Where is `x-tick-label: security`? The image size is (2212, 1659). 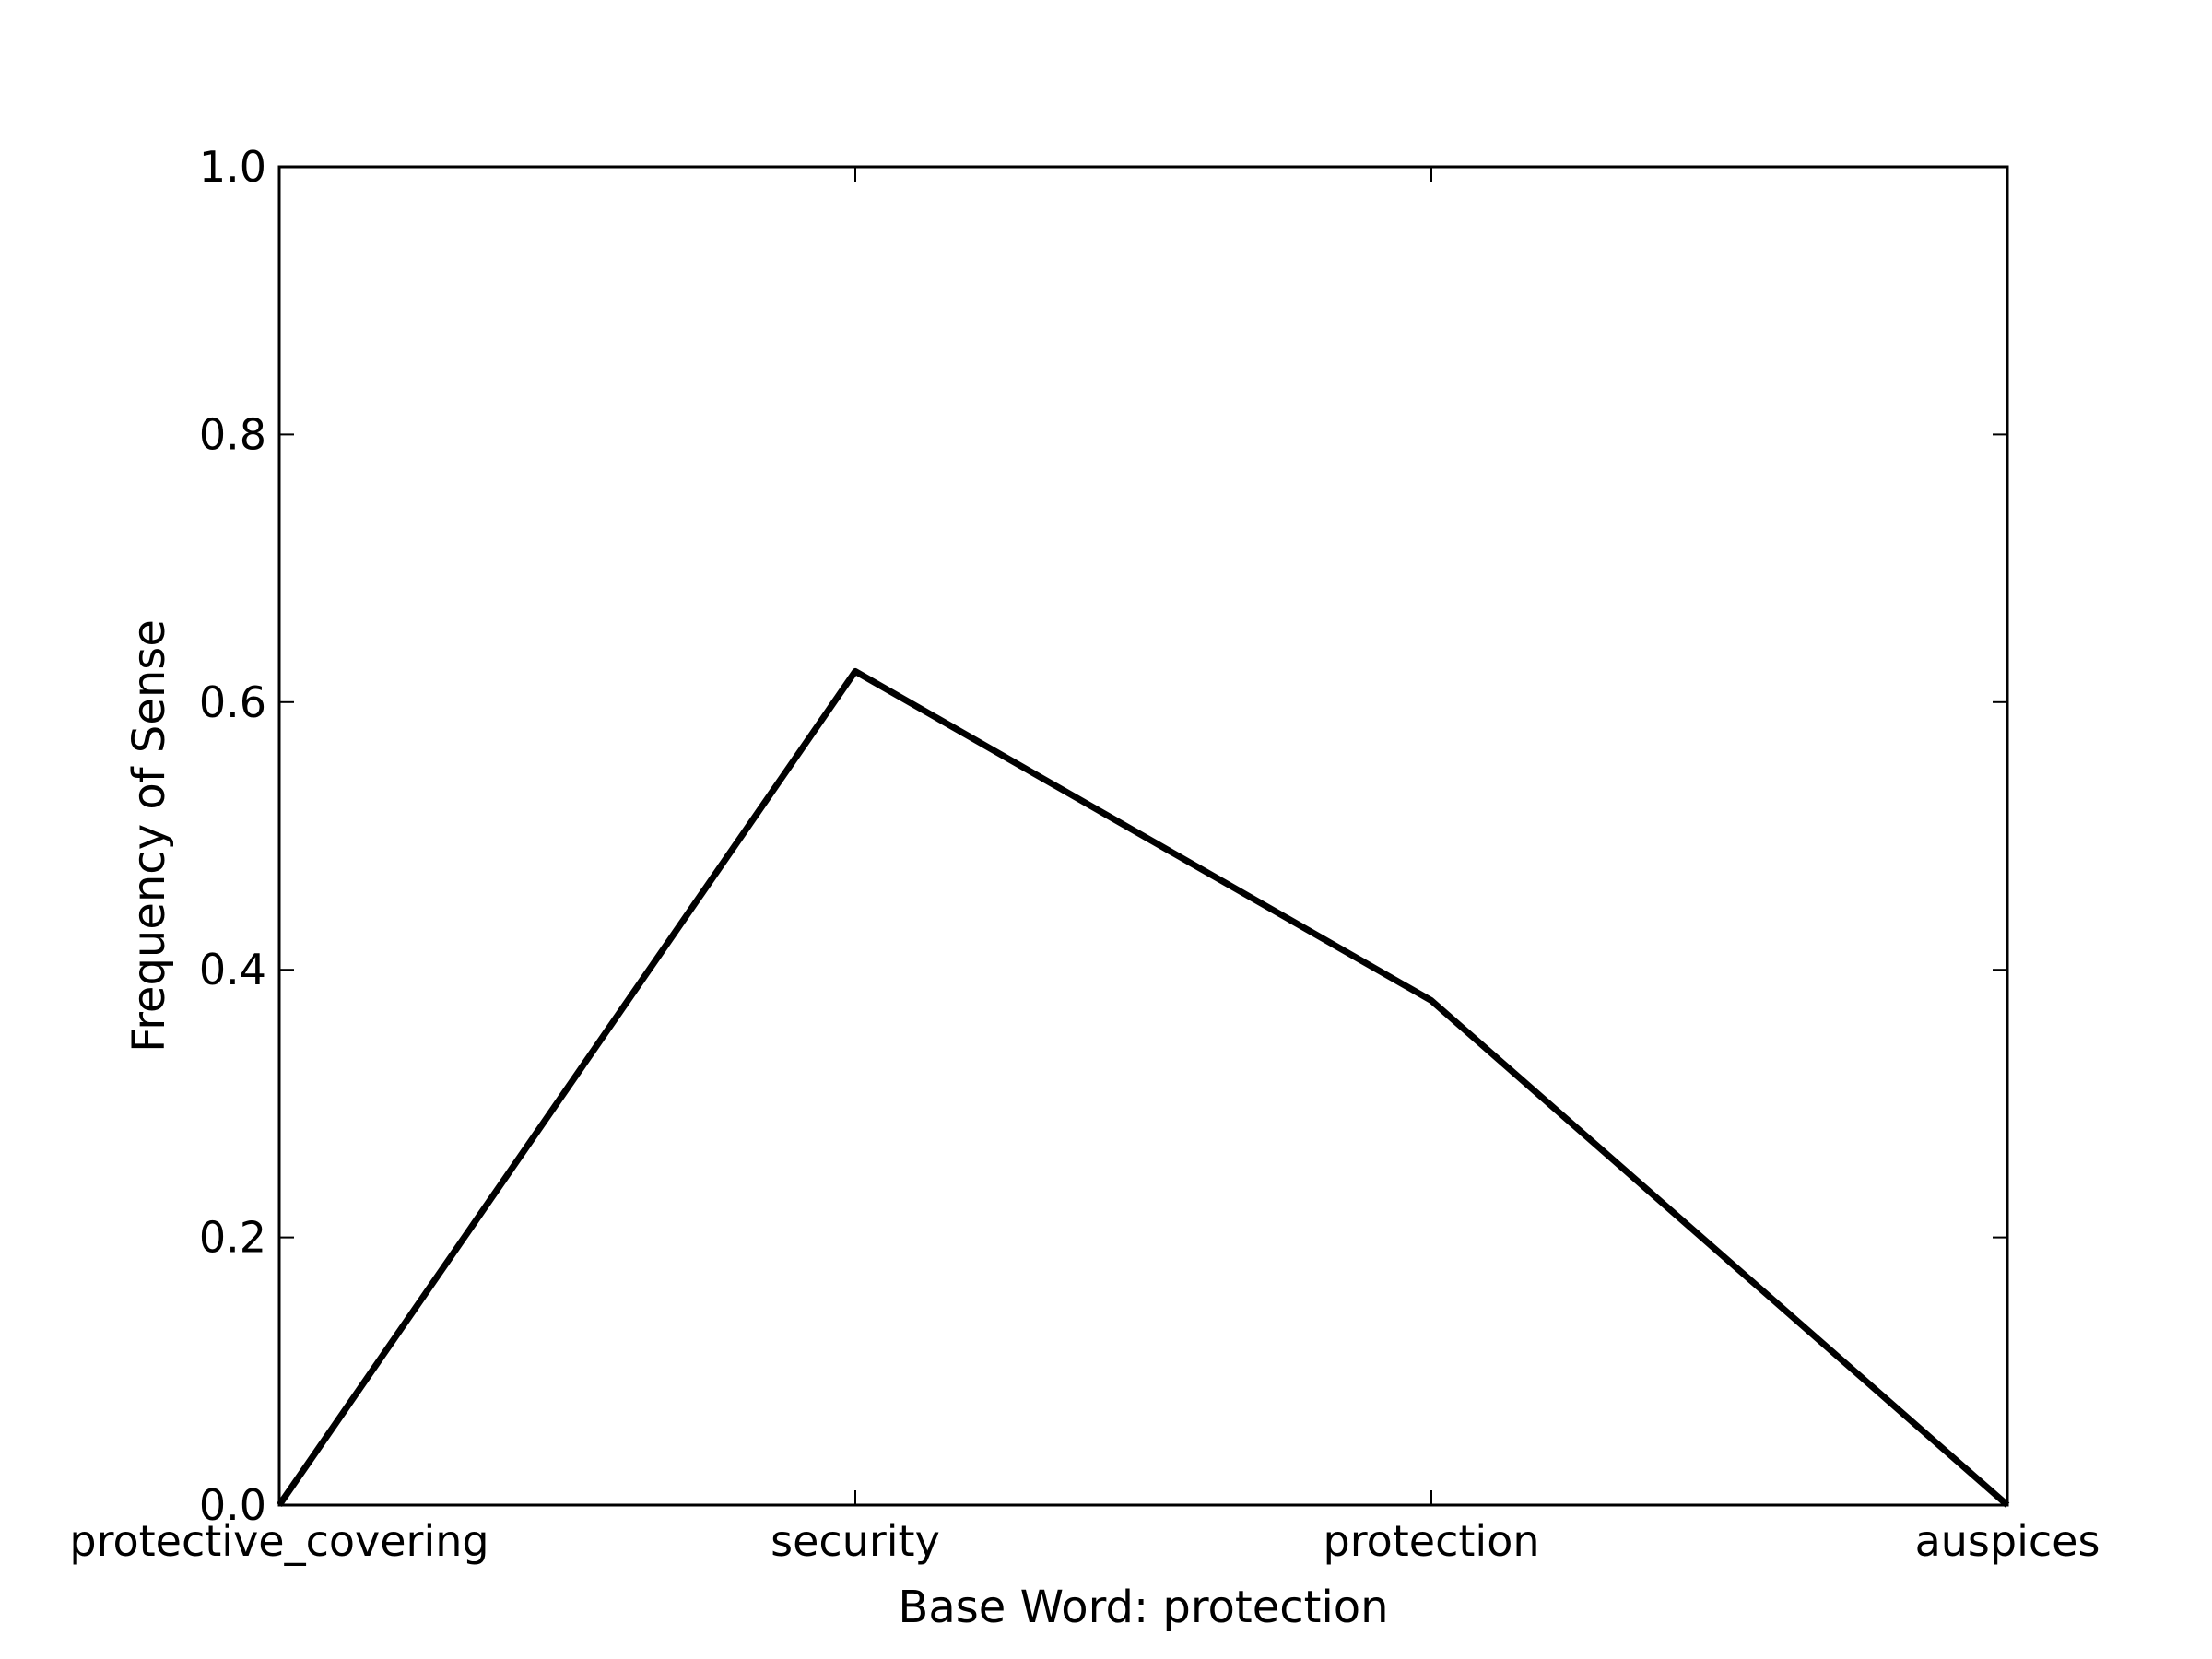
x-tick-label: security is located at coordinates (855, 1541).